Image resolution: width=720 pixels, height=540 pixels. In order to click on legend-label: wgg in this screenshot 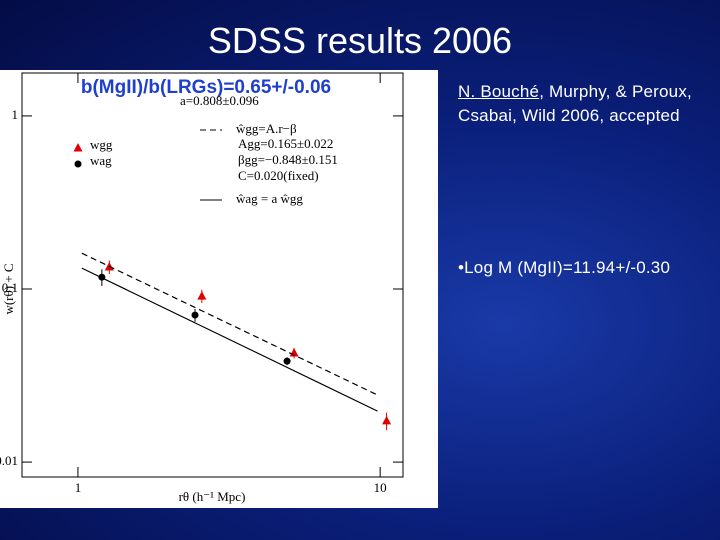, I will do `click(101, 144)`.